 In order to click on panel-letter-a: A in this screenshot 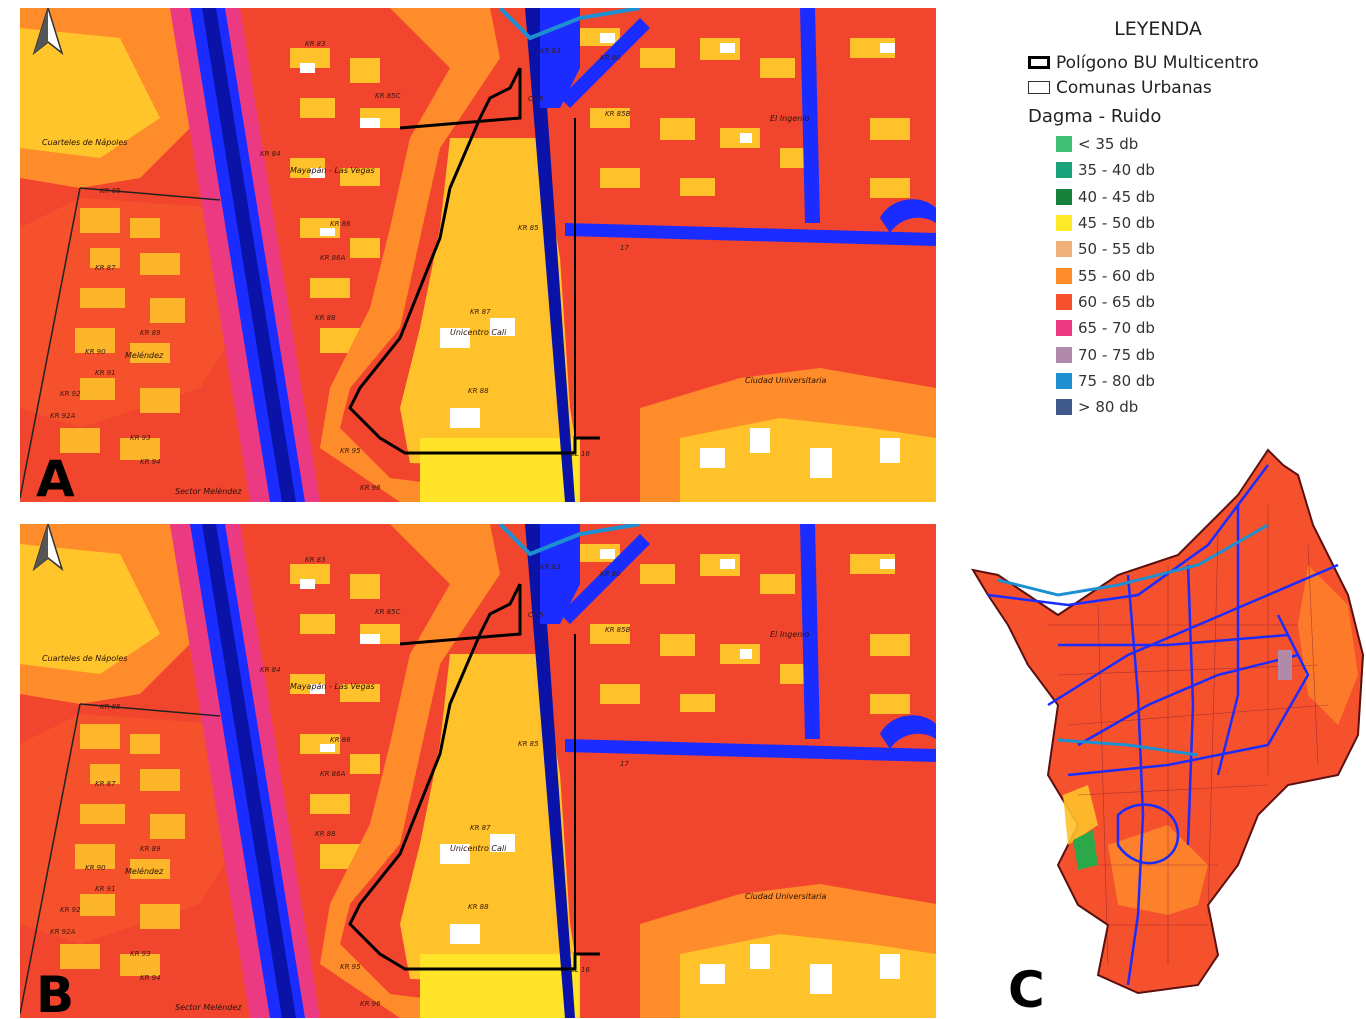, I will do `click(55, 476)`.